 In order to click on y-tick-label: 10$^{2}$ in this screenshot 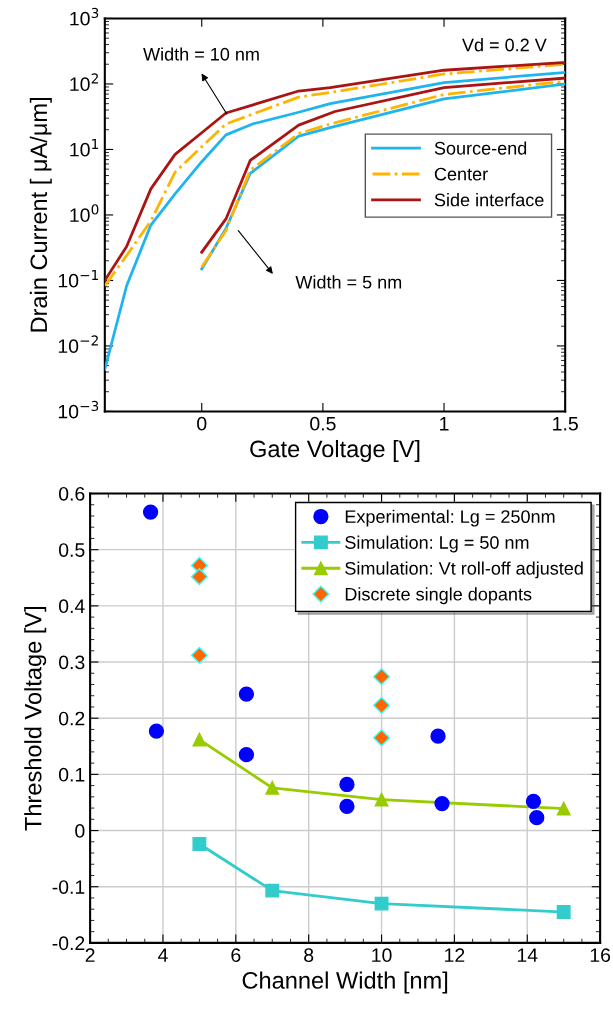, I will do `click(84, 82)`.